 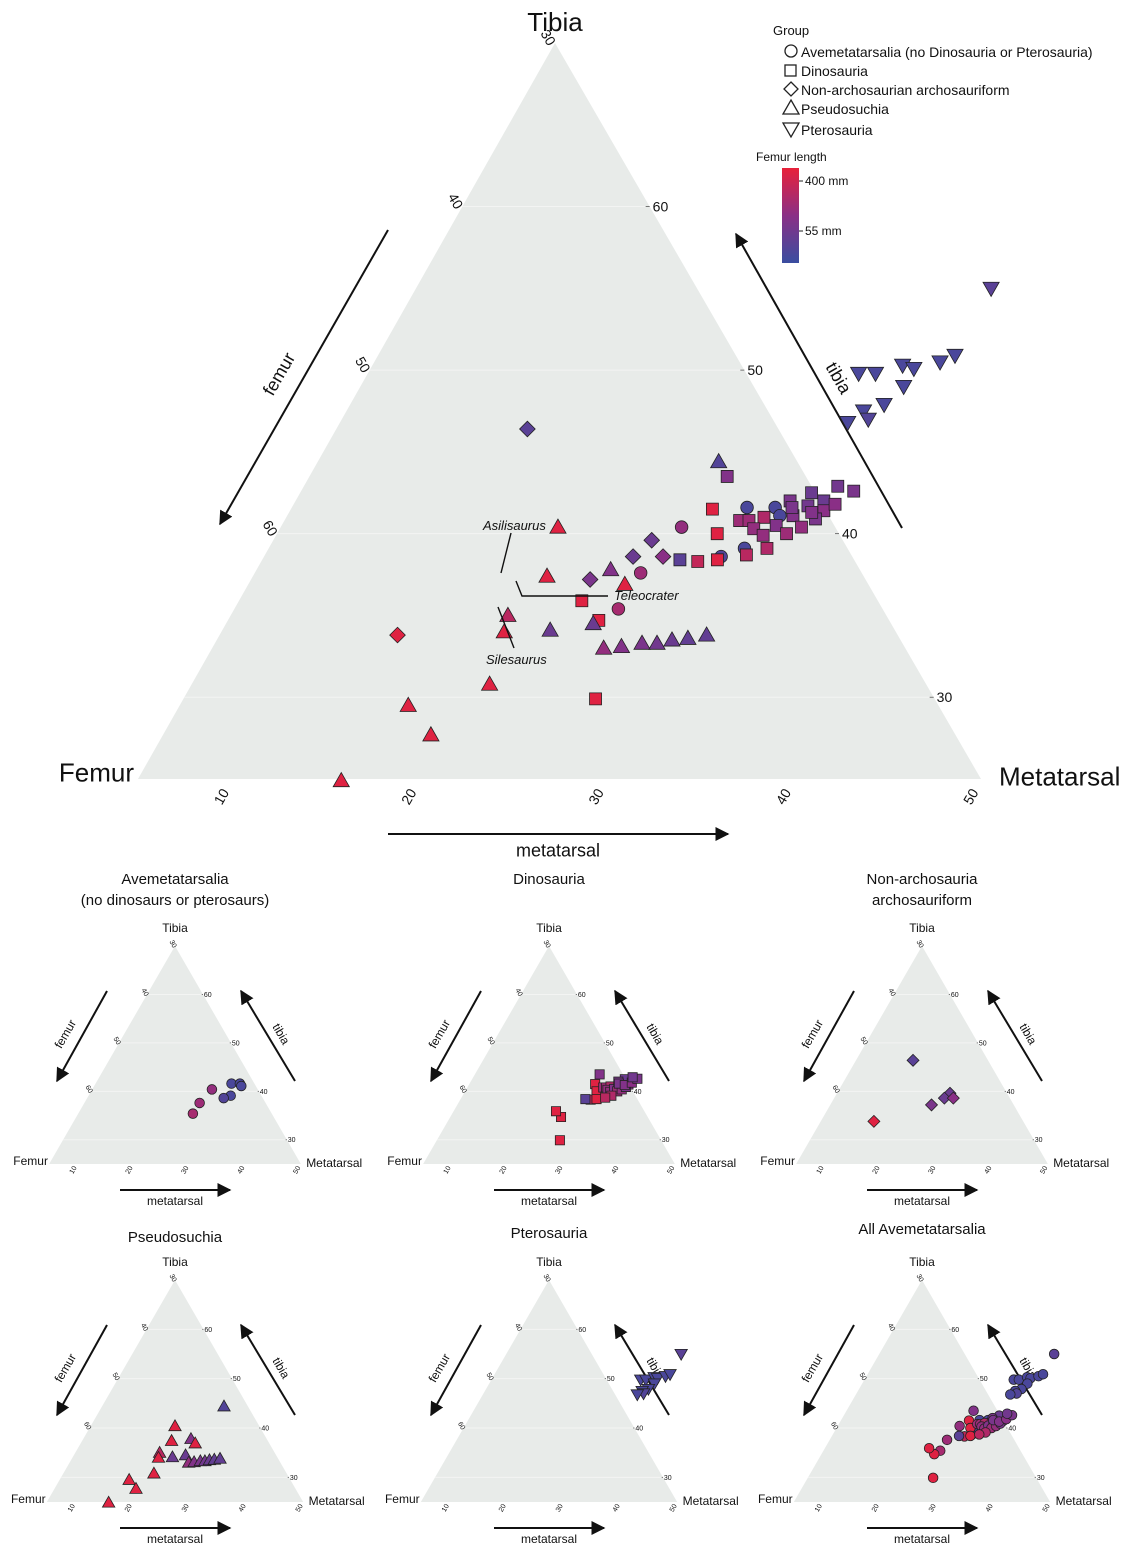 What do you see at coordinates (1084, 1501) in the screenshot?
I see `vertex-label-metatarsal: Metatarsal` at bounding box center [1084, 1501].